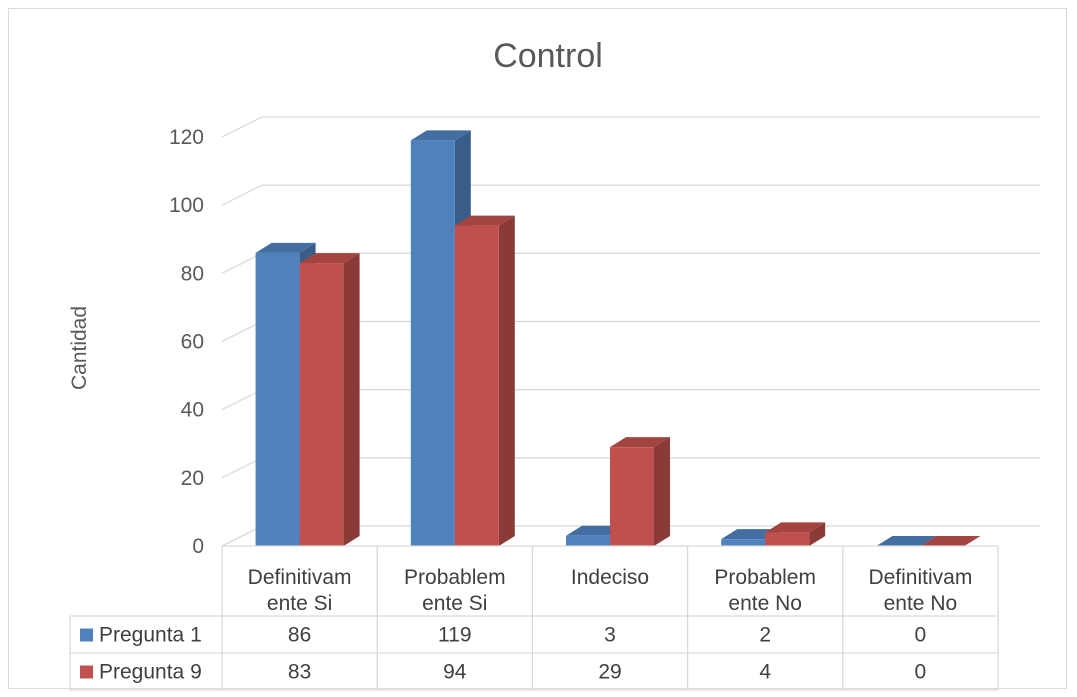 Image resolution: width=1077 pixels, height=697 pixels. I want to click on data-label: 86, so click(299, 635).